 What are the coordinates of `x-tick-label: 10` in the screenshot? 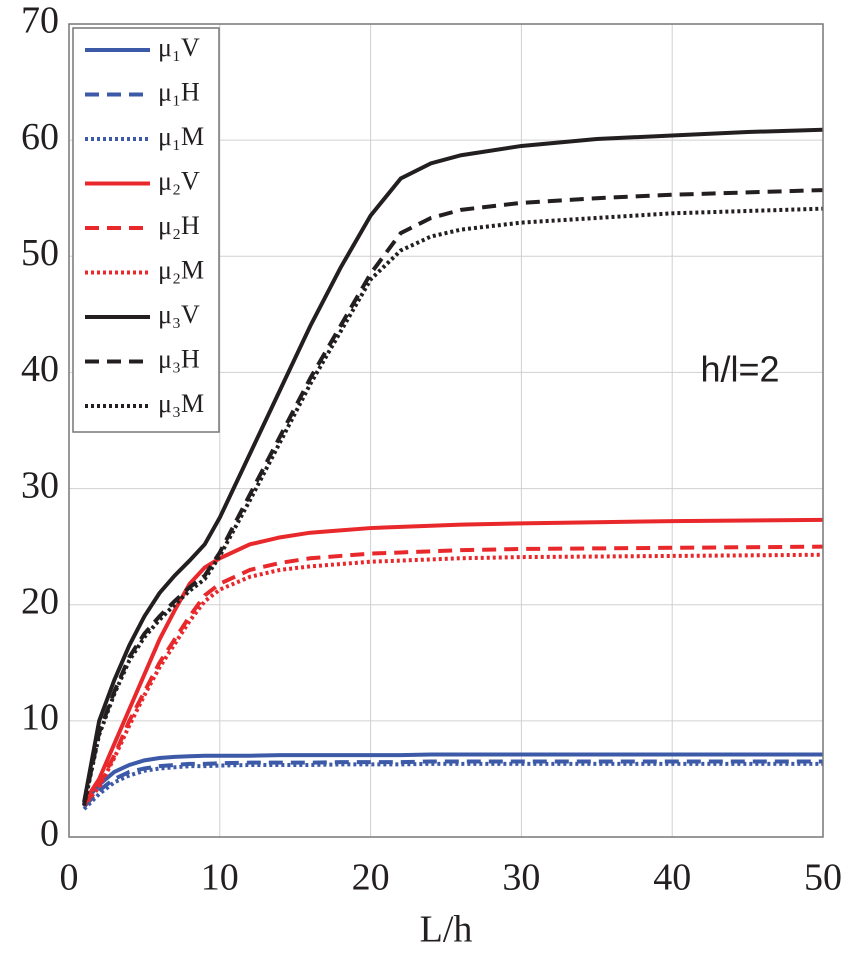 It's located at (220, 878).